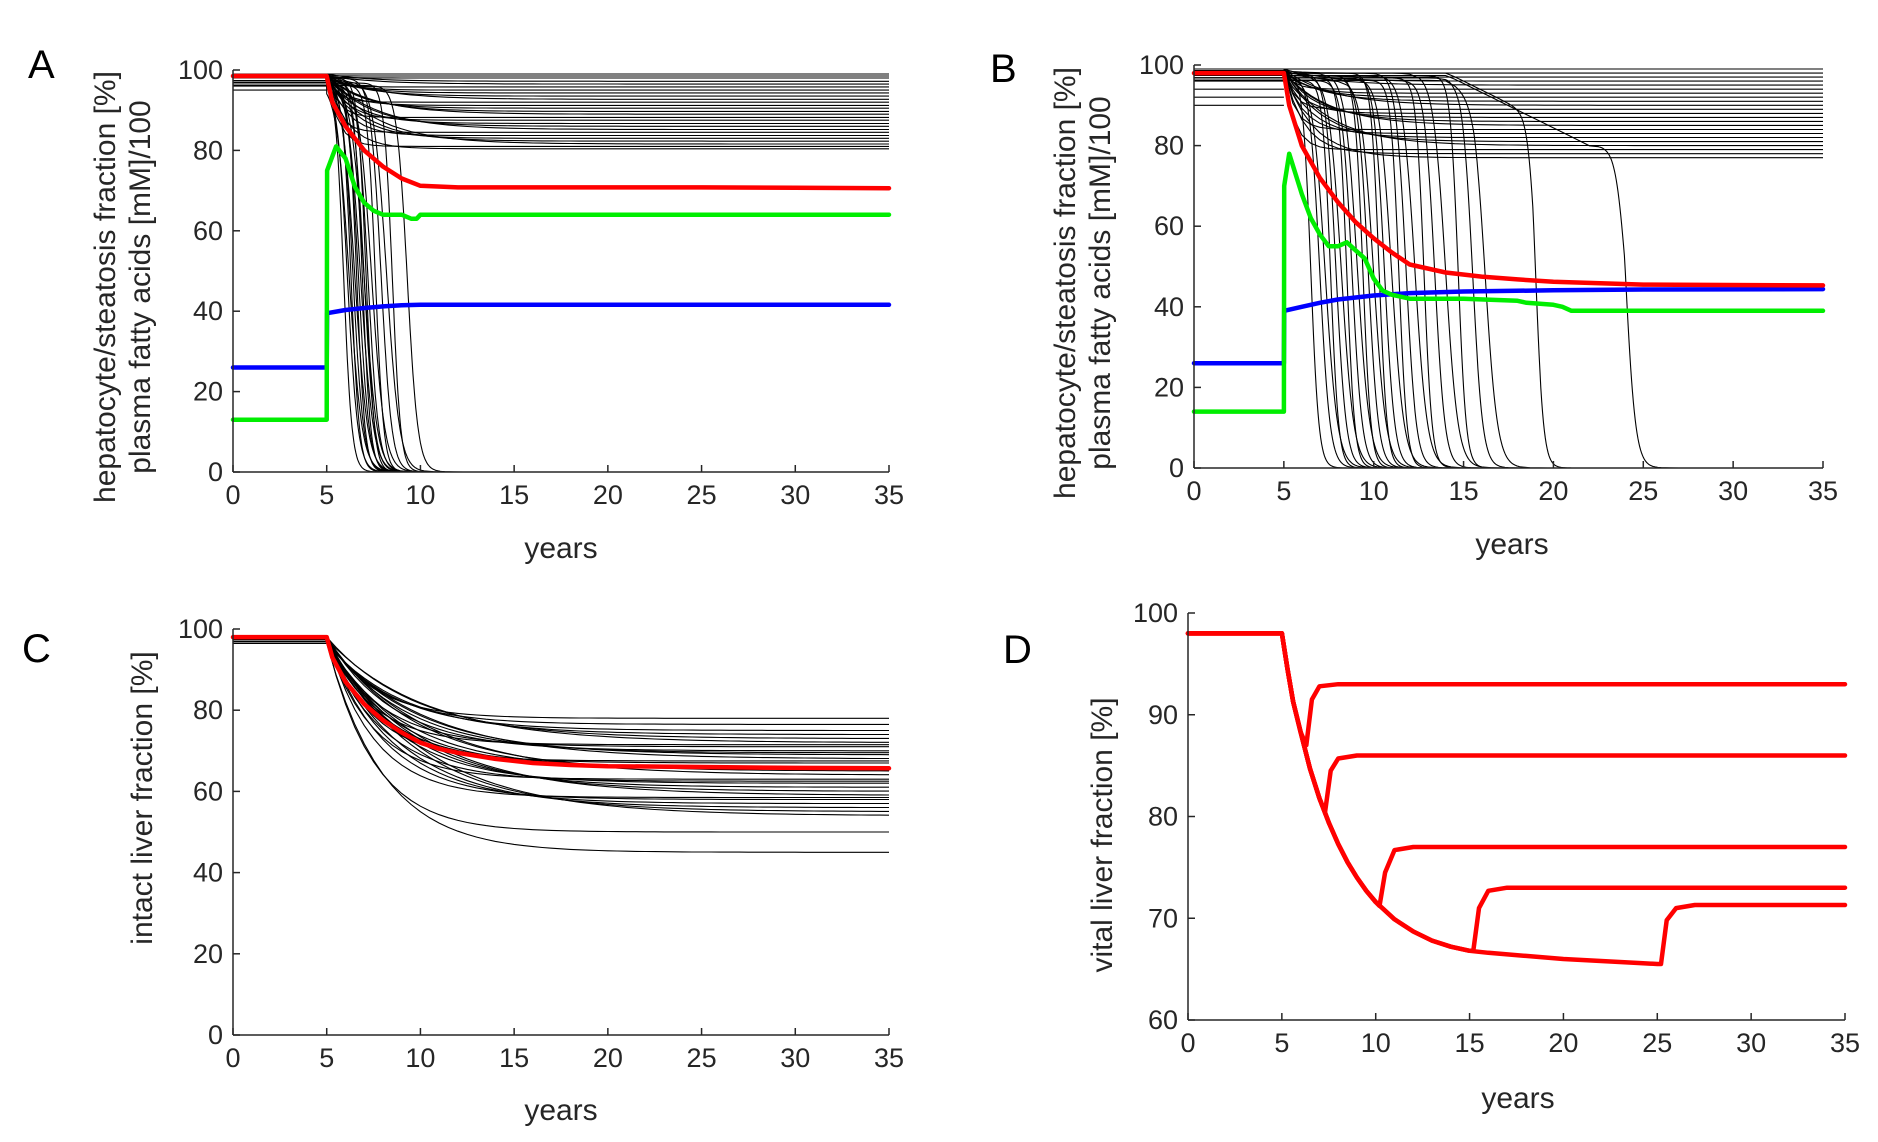 The width and height of the screenshot is (1878, 1142). What do you see at coordinates (1193, 491) in the screenshot?
I see `x-tick-label-b: 0` at bounding box center [1193, 491].